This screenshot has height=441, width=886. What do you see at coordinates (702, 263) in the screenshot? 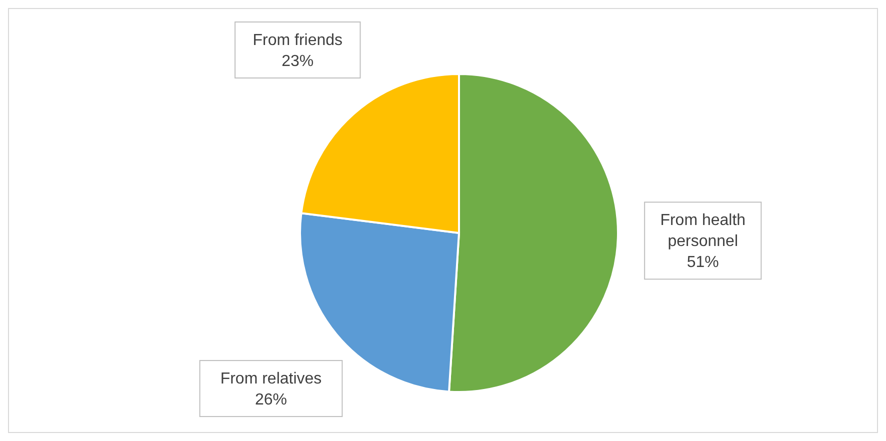
I see `data-label: 51%` at bounding box center [702, 263].